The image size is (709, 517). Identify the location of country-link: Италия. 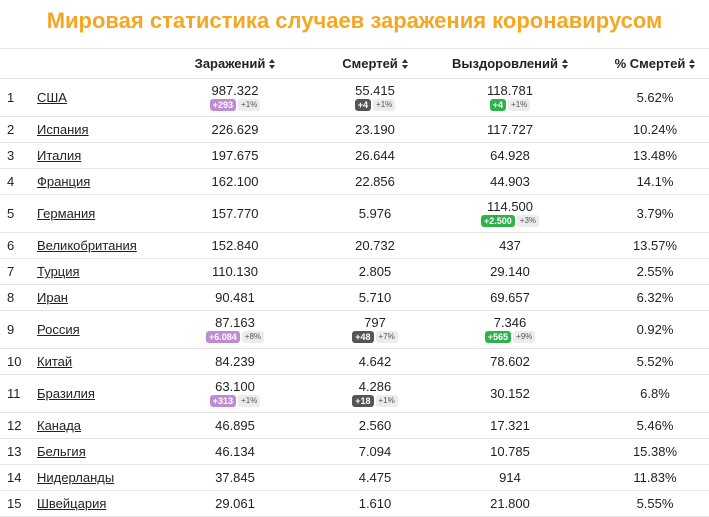
(59, 155).